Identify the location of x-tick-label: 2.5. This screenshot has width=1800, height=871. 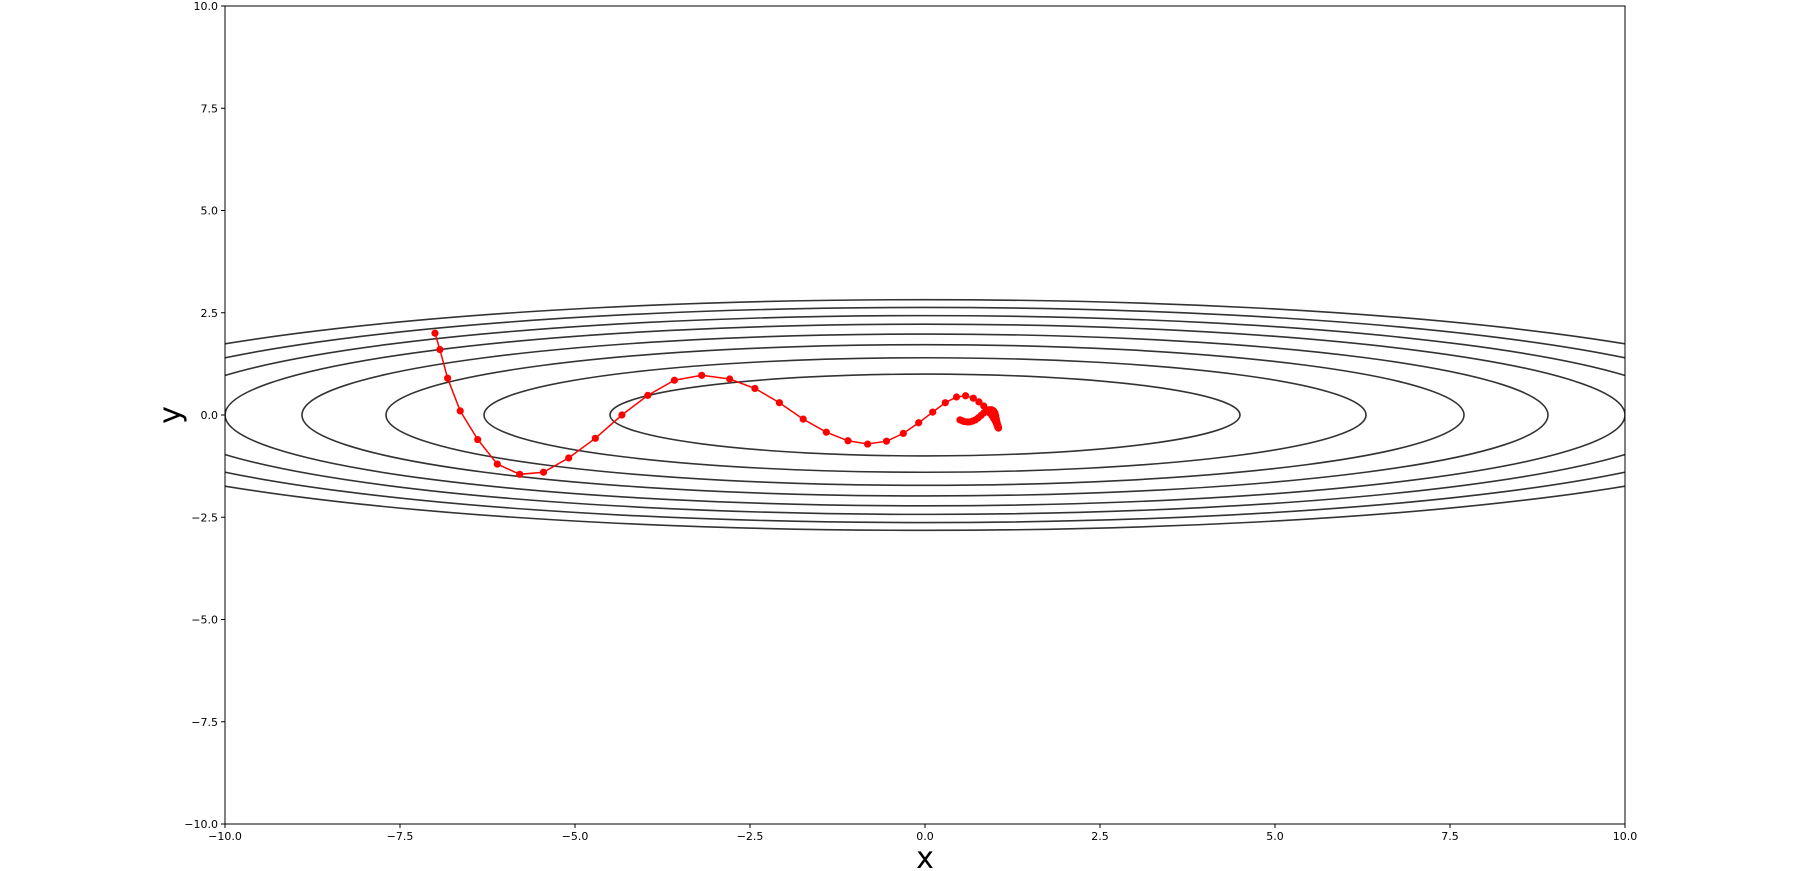
(1100, 836).